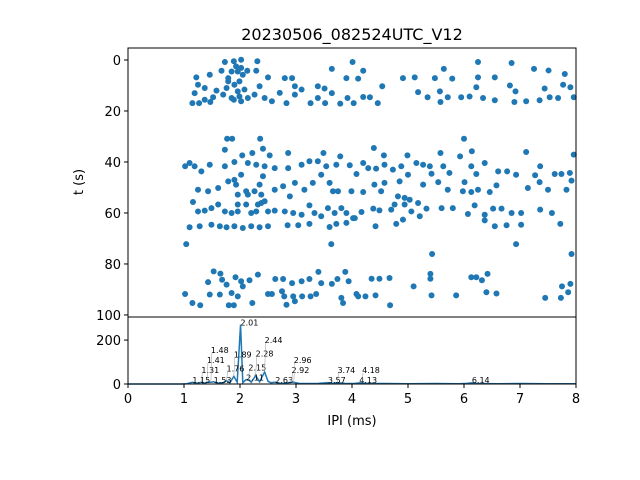 Image resolution: width=640 pixels, height=480 pixels. I want to click on y-tick-label: 80, so click(112, 265).